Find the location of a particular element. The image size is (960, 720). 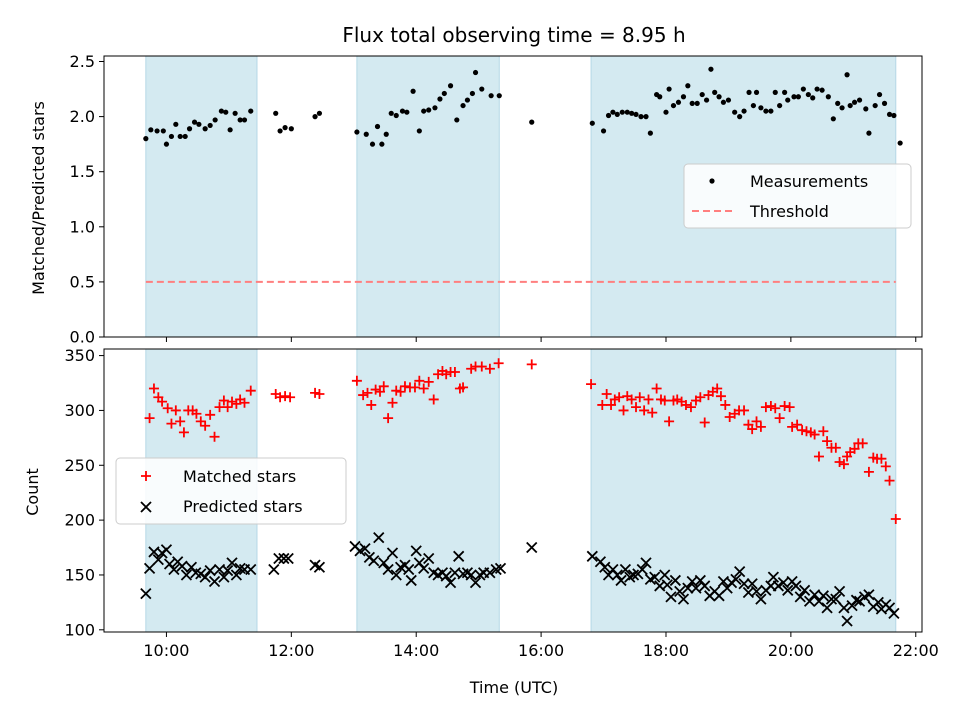

legend-measurements-label: Measurements is located at coordinates (809, 181).